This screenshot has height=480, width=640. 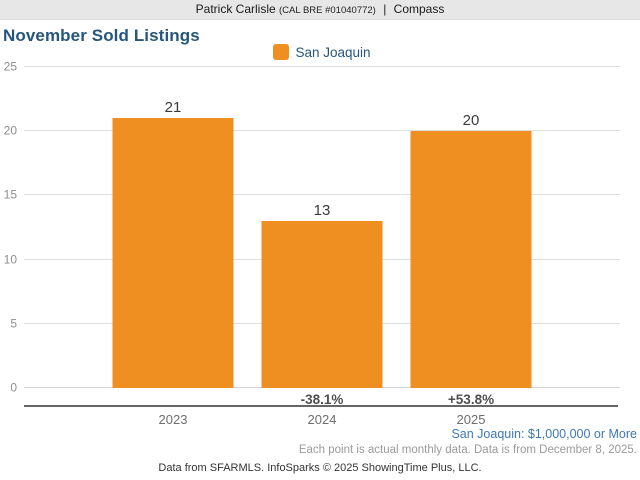 What do you see at coordinates (10, 195) in the screenshot?
I see `y-axis-tick-label: 15` at bounding box center [10, 195].